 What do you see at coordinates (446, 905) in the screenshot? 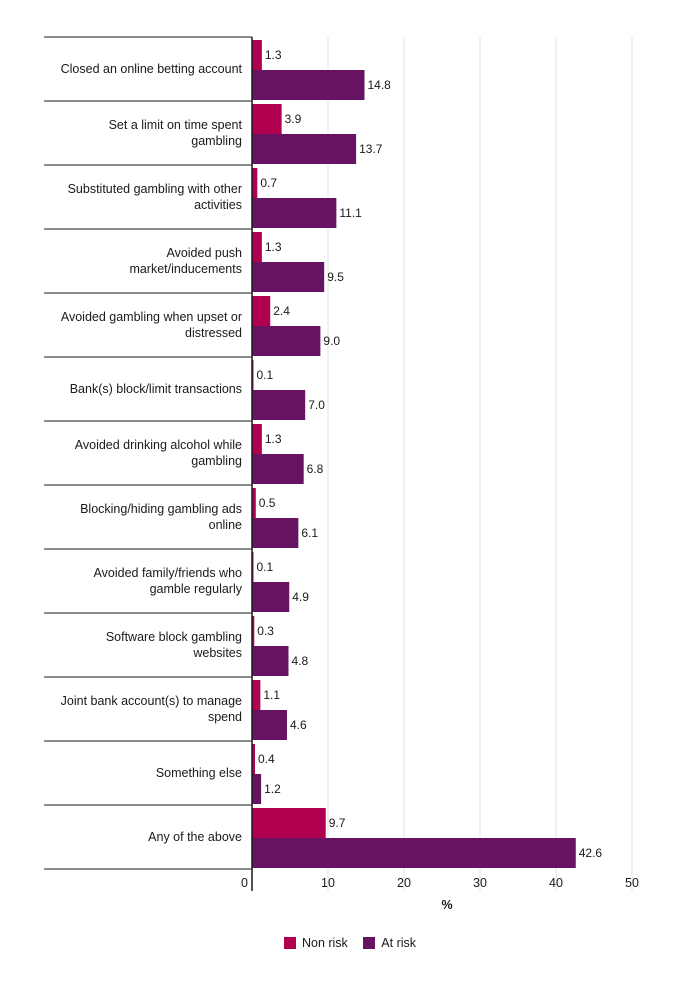
I see `x-axis-title: %` at bounding box center [446, 905].